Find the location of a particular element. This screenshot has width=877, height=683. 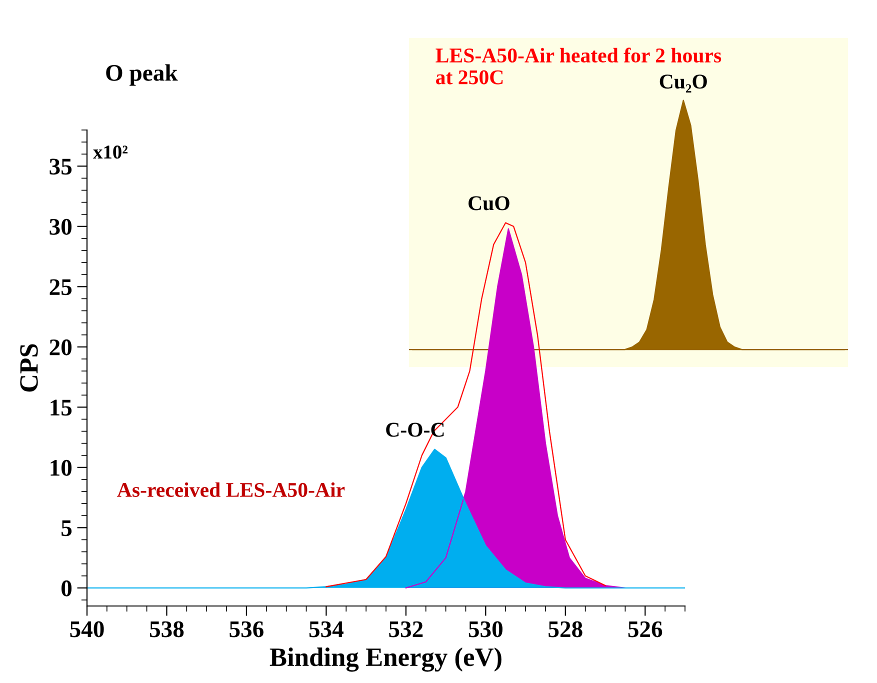

x-tick-label: 536 is located at coordinates (247, 629).